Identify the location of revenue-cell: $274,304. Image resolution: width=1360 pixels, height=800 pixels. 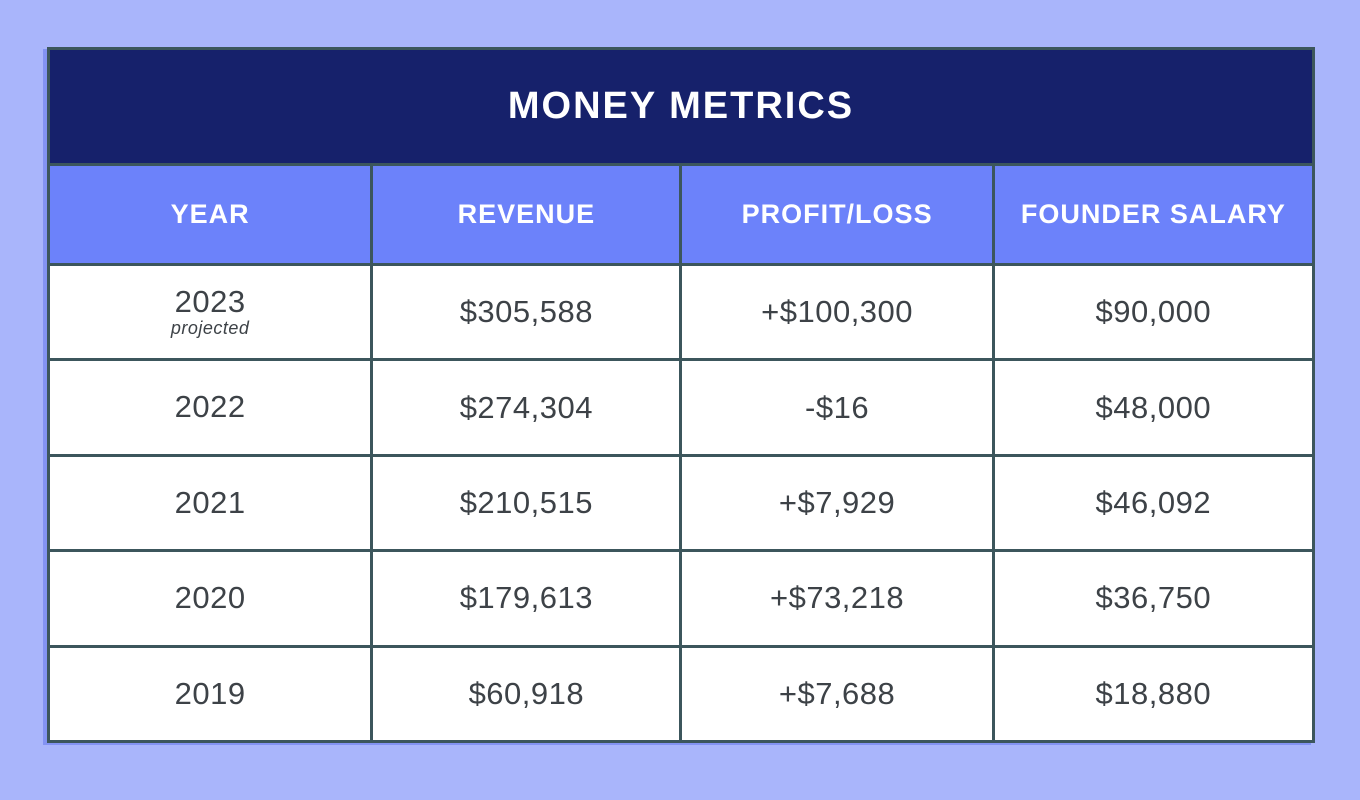
(526, 407).